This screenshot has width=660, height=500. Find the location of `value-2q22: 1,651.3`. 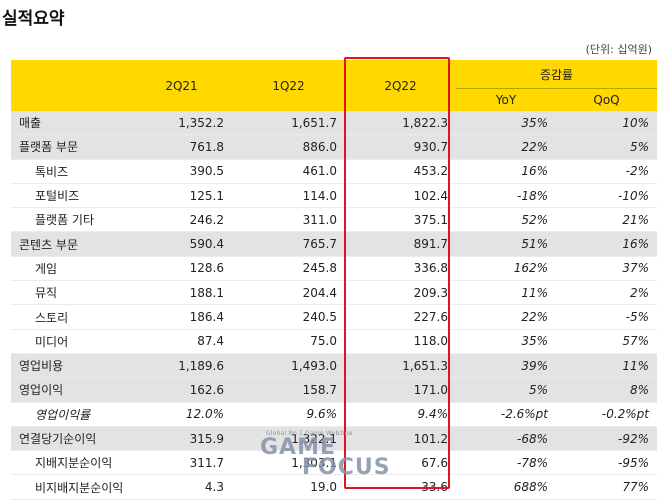

value-2q22: 1,651.3 is located at coordinates (400, 366).